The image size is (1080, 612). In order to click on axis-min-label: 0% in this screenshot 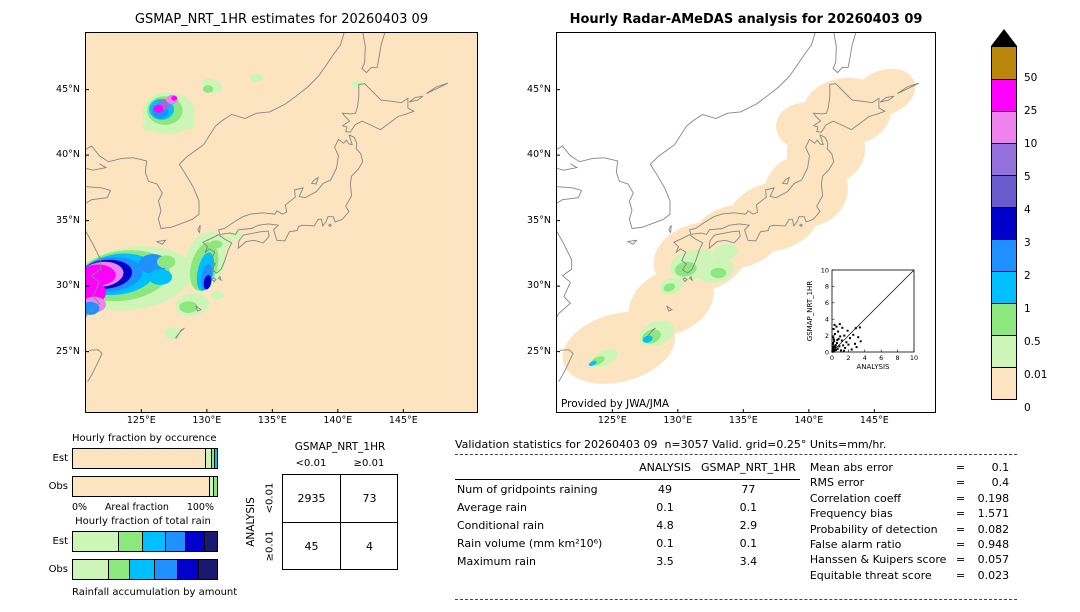, I will do `click(80, 507)`.